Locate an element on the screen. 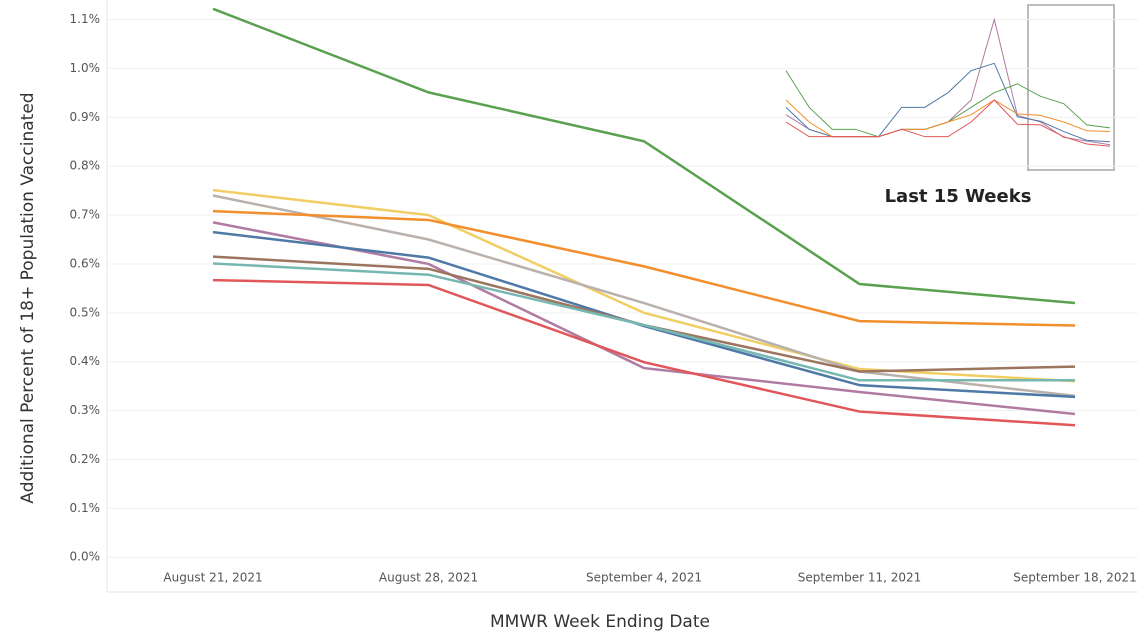 Image resolution: width=1138 pixels, height=635 pixels. x-axis-title: MMWR Week Ending Date is located at coordinates (600, 622).